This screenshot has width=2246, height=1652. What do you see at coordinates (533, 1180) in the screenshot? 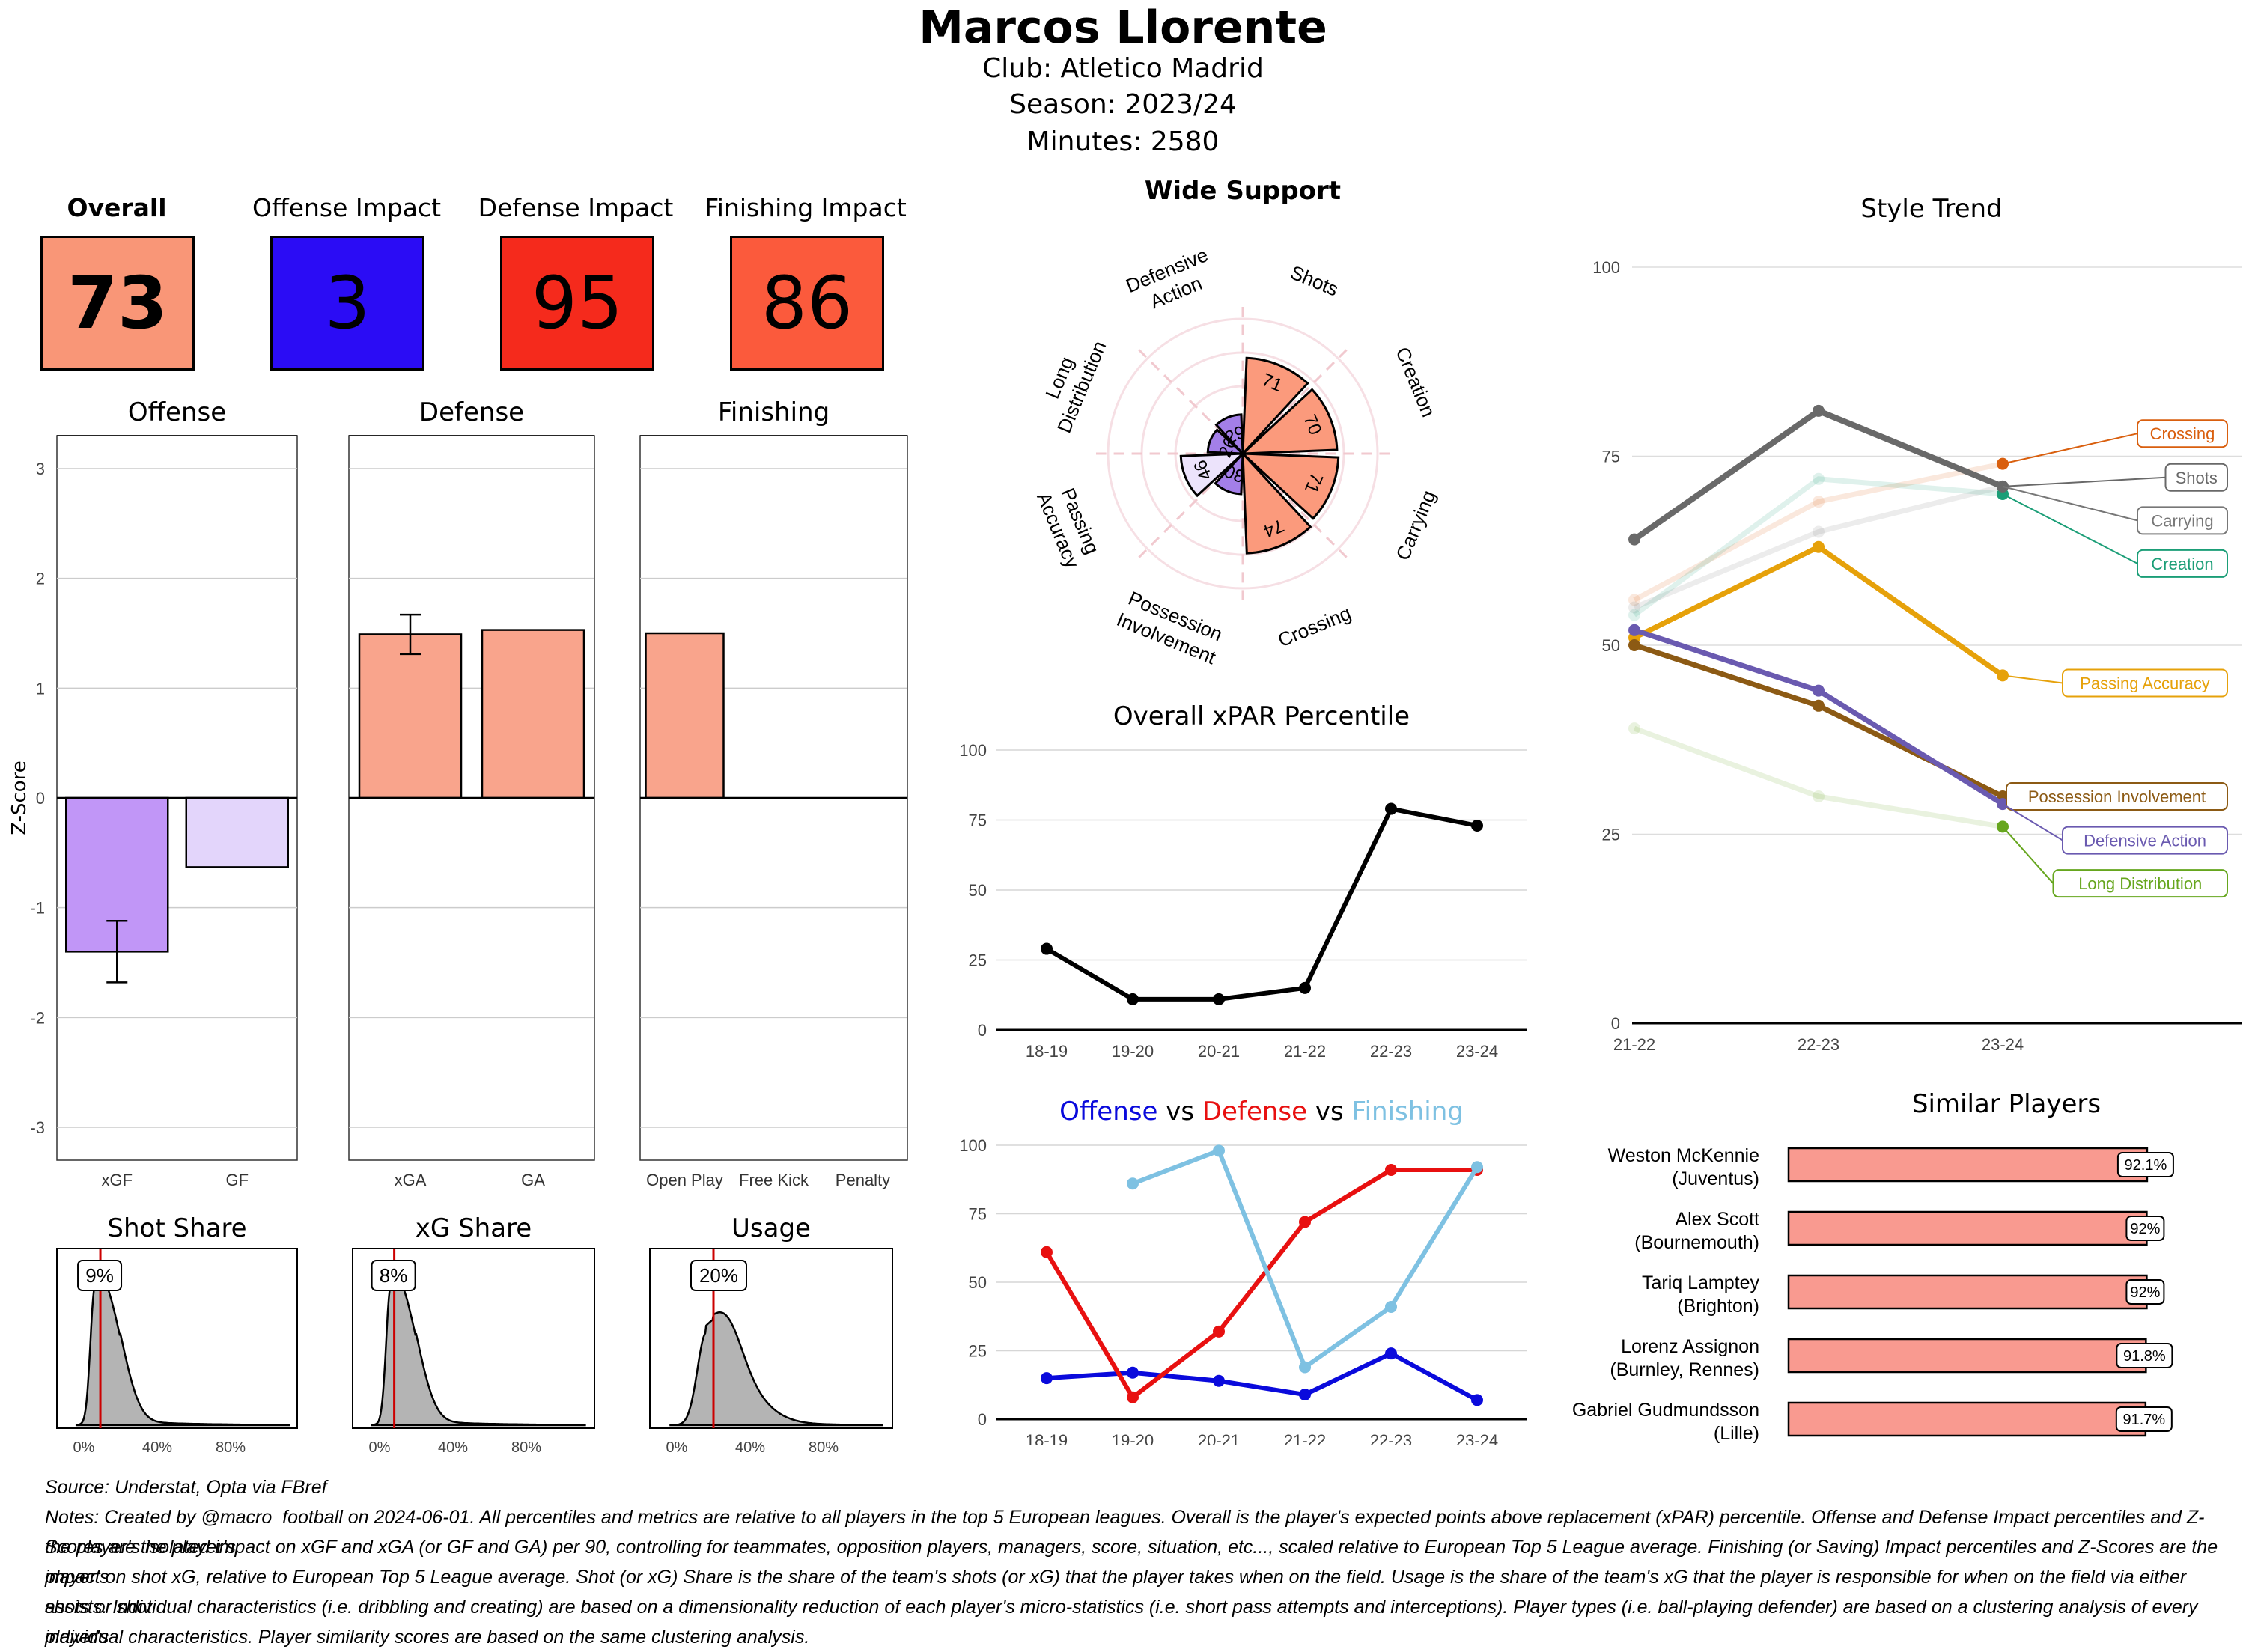
I see `zscore-category-label: GA` at bounding box center [533, 1180].